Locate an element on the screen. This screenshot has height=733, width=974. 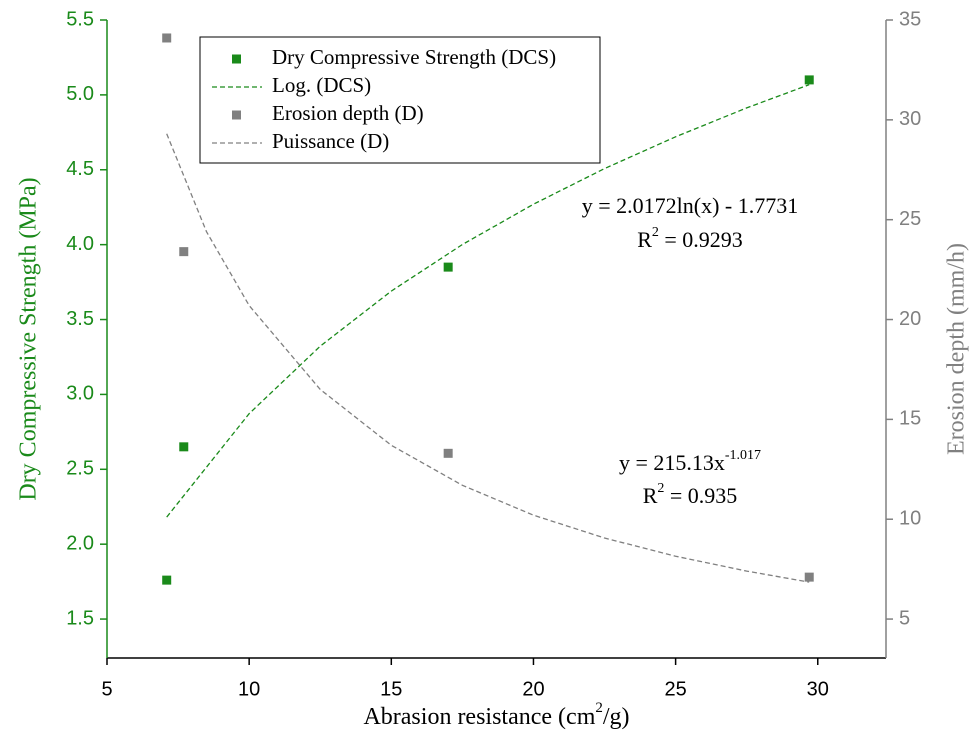
y-tick-label: 2.5 is located at coordinates (80, 469).